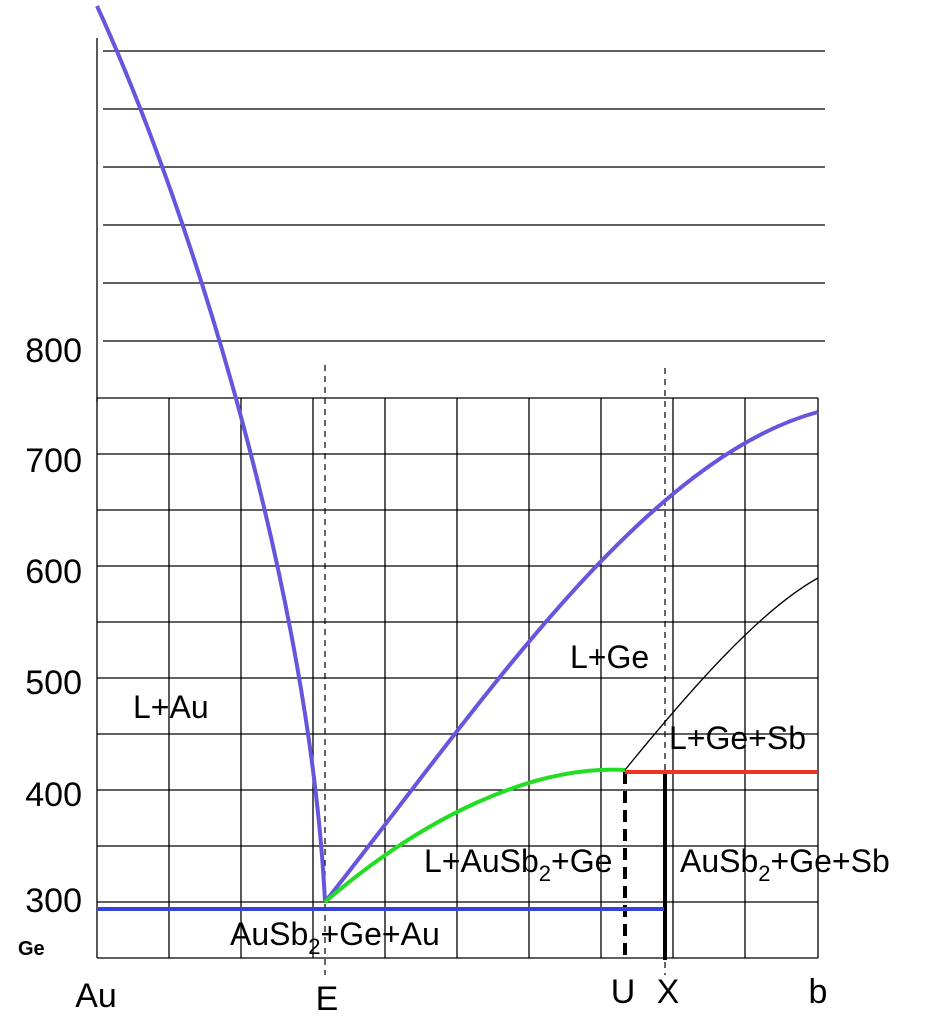 The width and height of the screenshot is (937, 1018). Describe the element at coordinates (581, 861) in the screenshot. I see `formula-tail: +Ge` at that location.